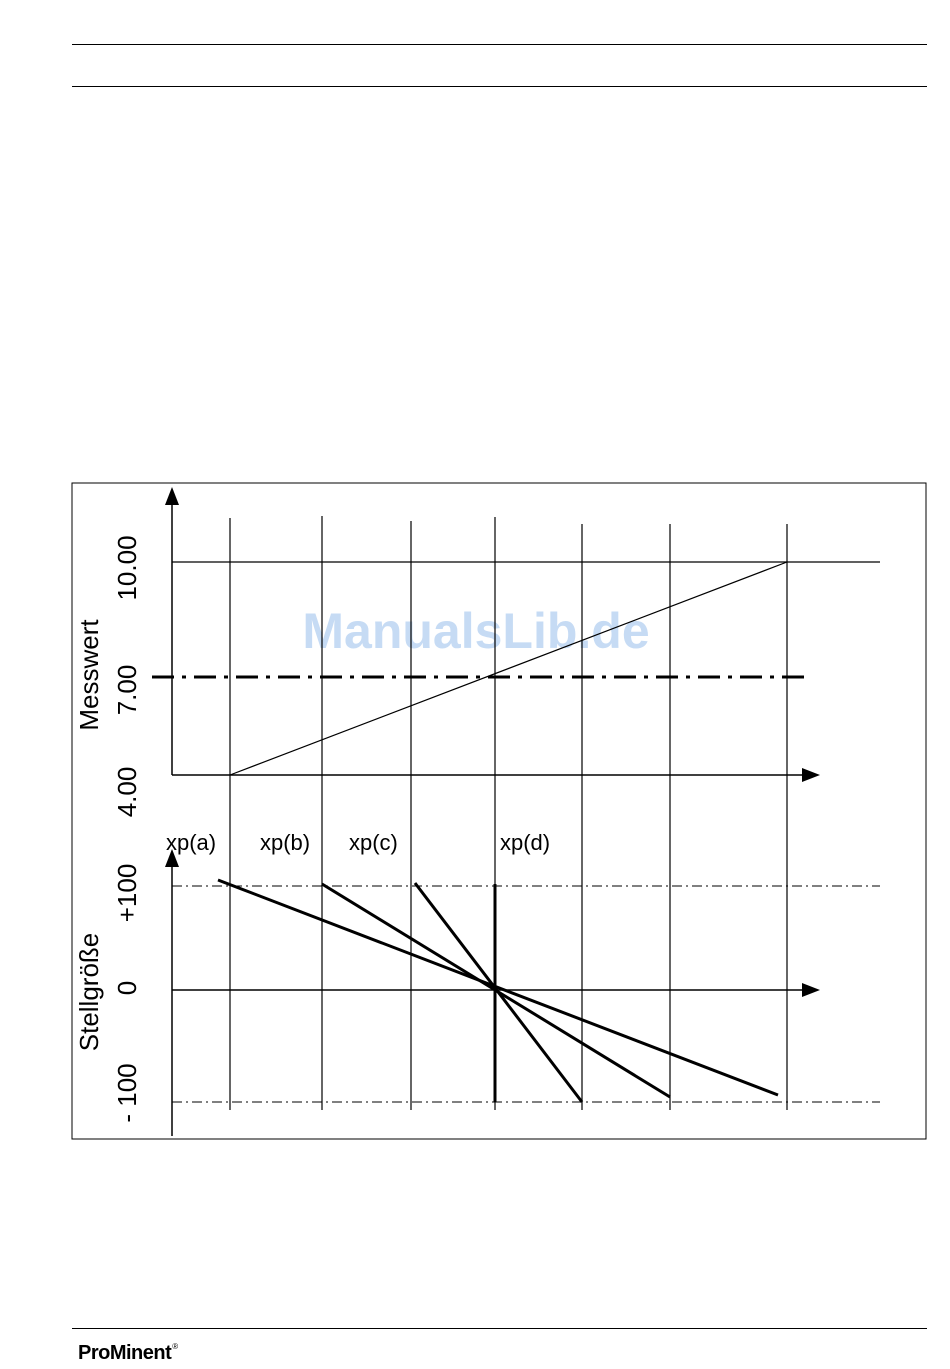 The image size is (950, 1369). I want to click on xp-label-a: xp(a), so click(191, 842).